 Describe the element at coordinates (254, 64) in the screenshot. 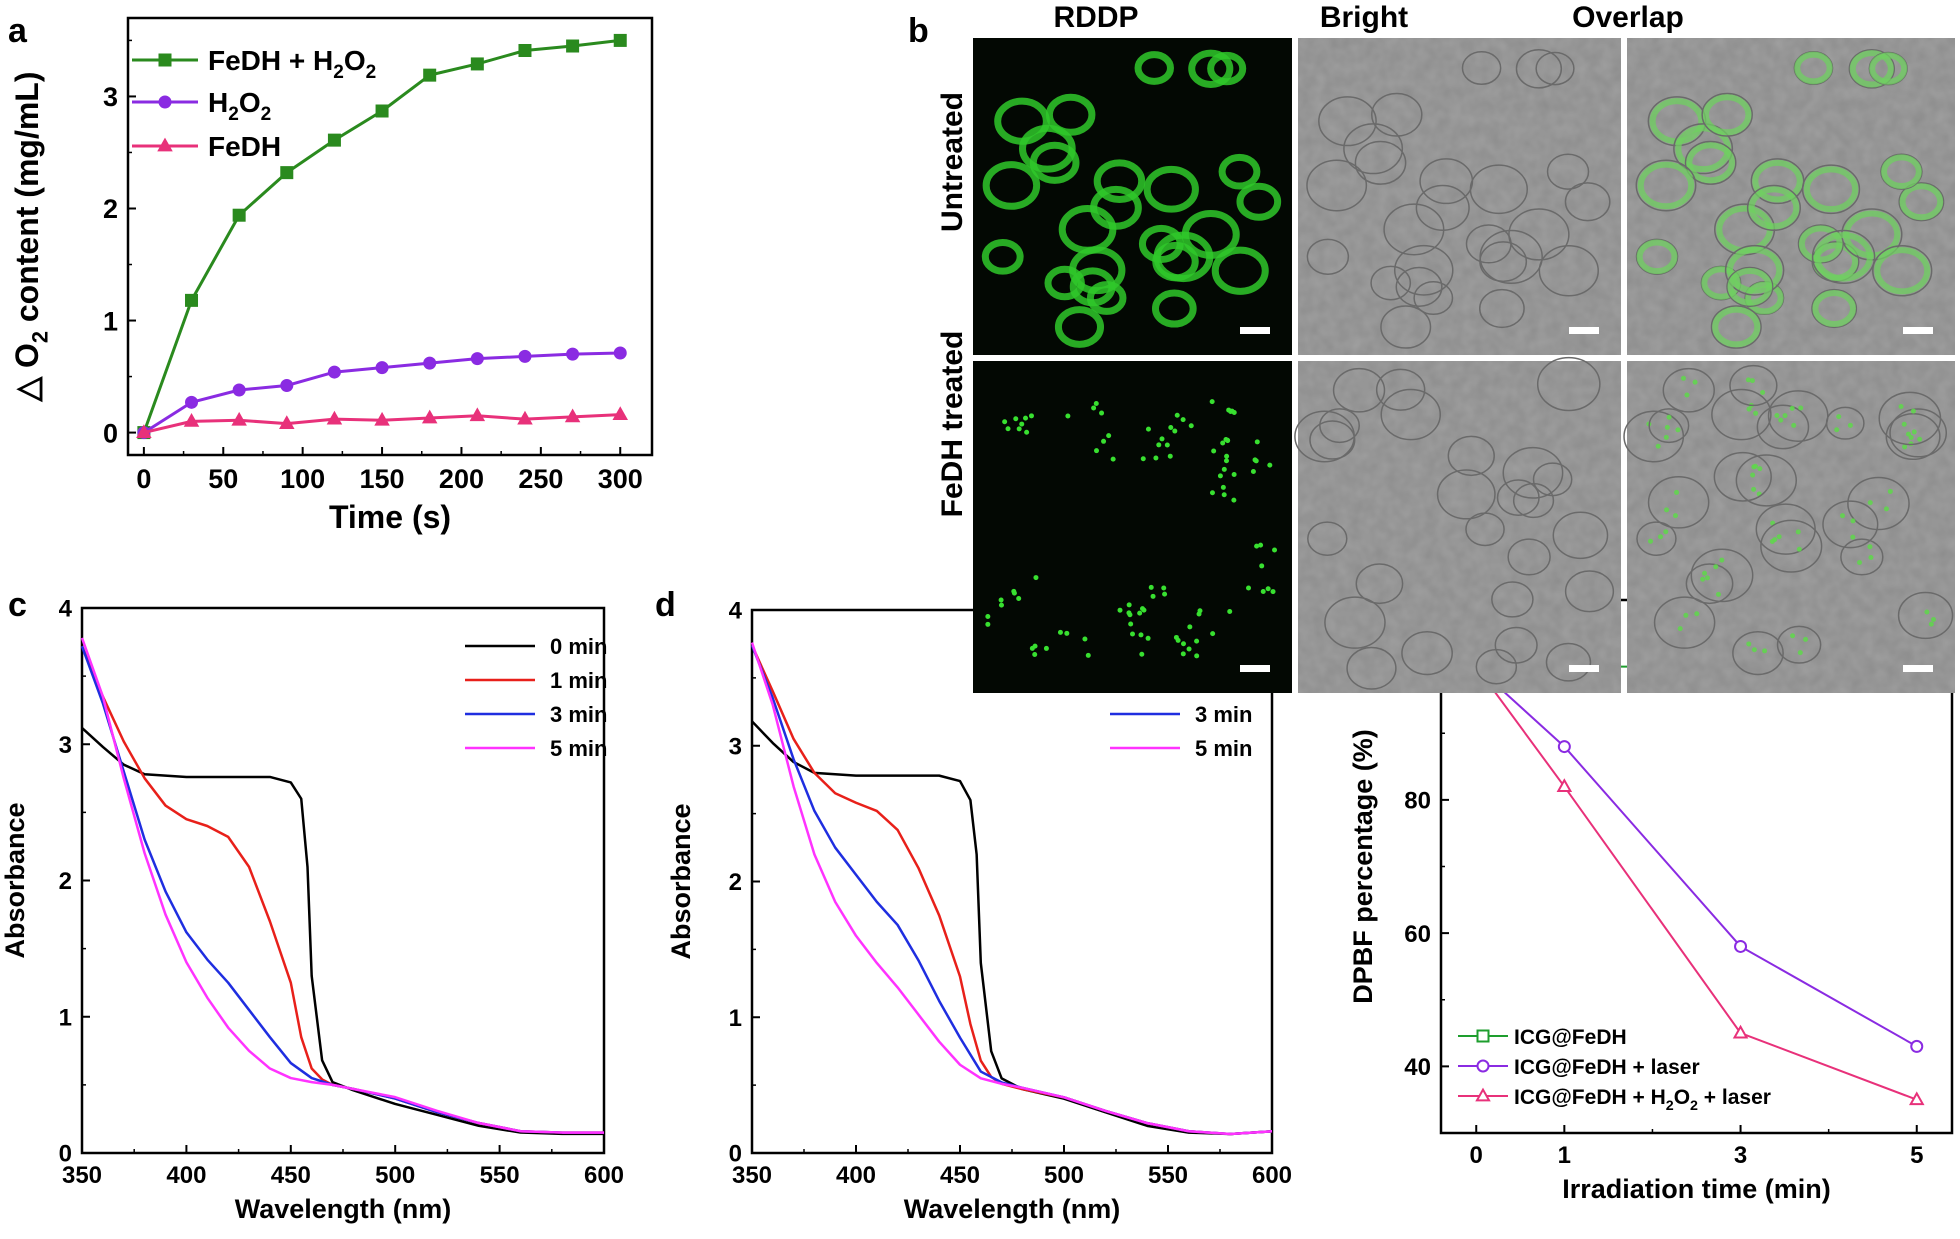

I see `legend-entry: FeDH + H2O2` at that location.